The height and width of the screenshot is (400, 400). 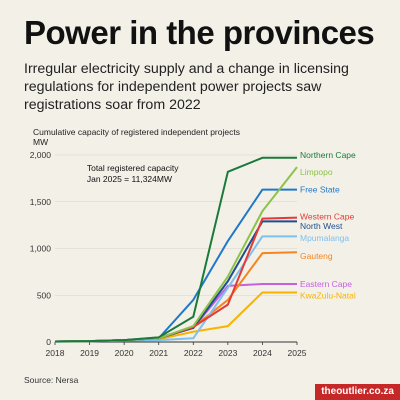 I want to click on x-tick-label: 2023, so click(x=227, y=353).